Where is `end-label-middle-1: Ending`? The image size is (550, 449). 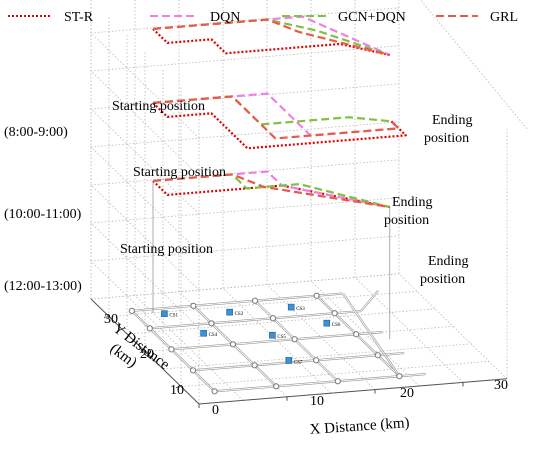
end-label-middle-1: Ending is located at coordinates (412, 202).